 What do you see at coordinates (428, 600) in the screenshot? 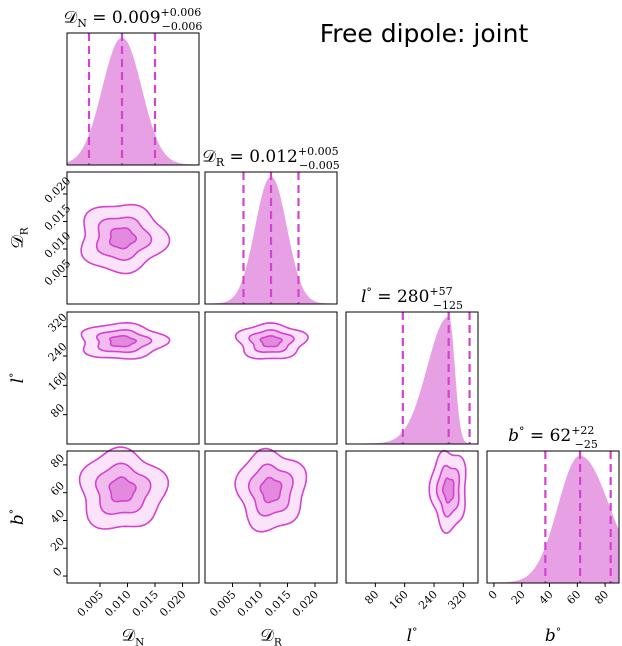
I see `x-tick-label: 240` at bounding box center [428, 600].